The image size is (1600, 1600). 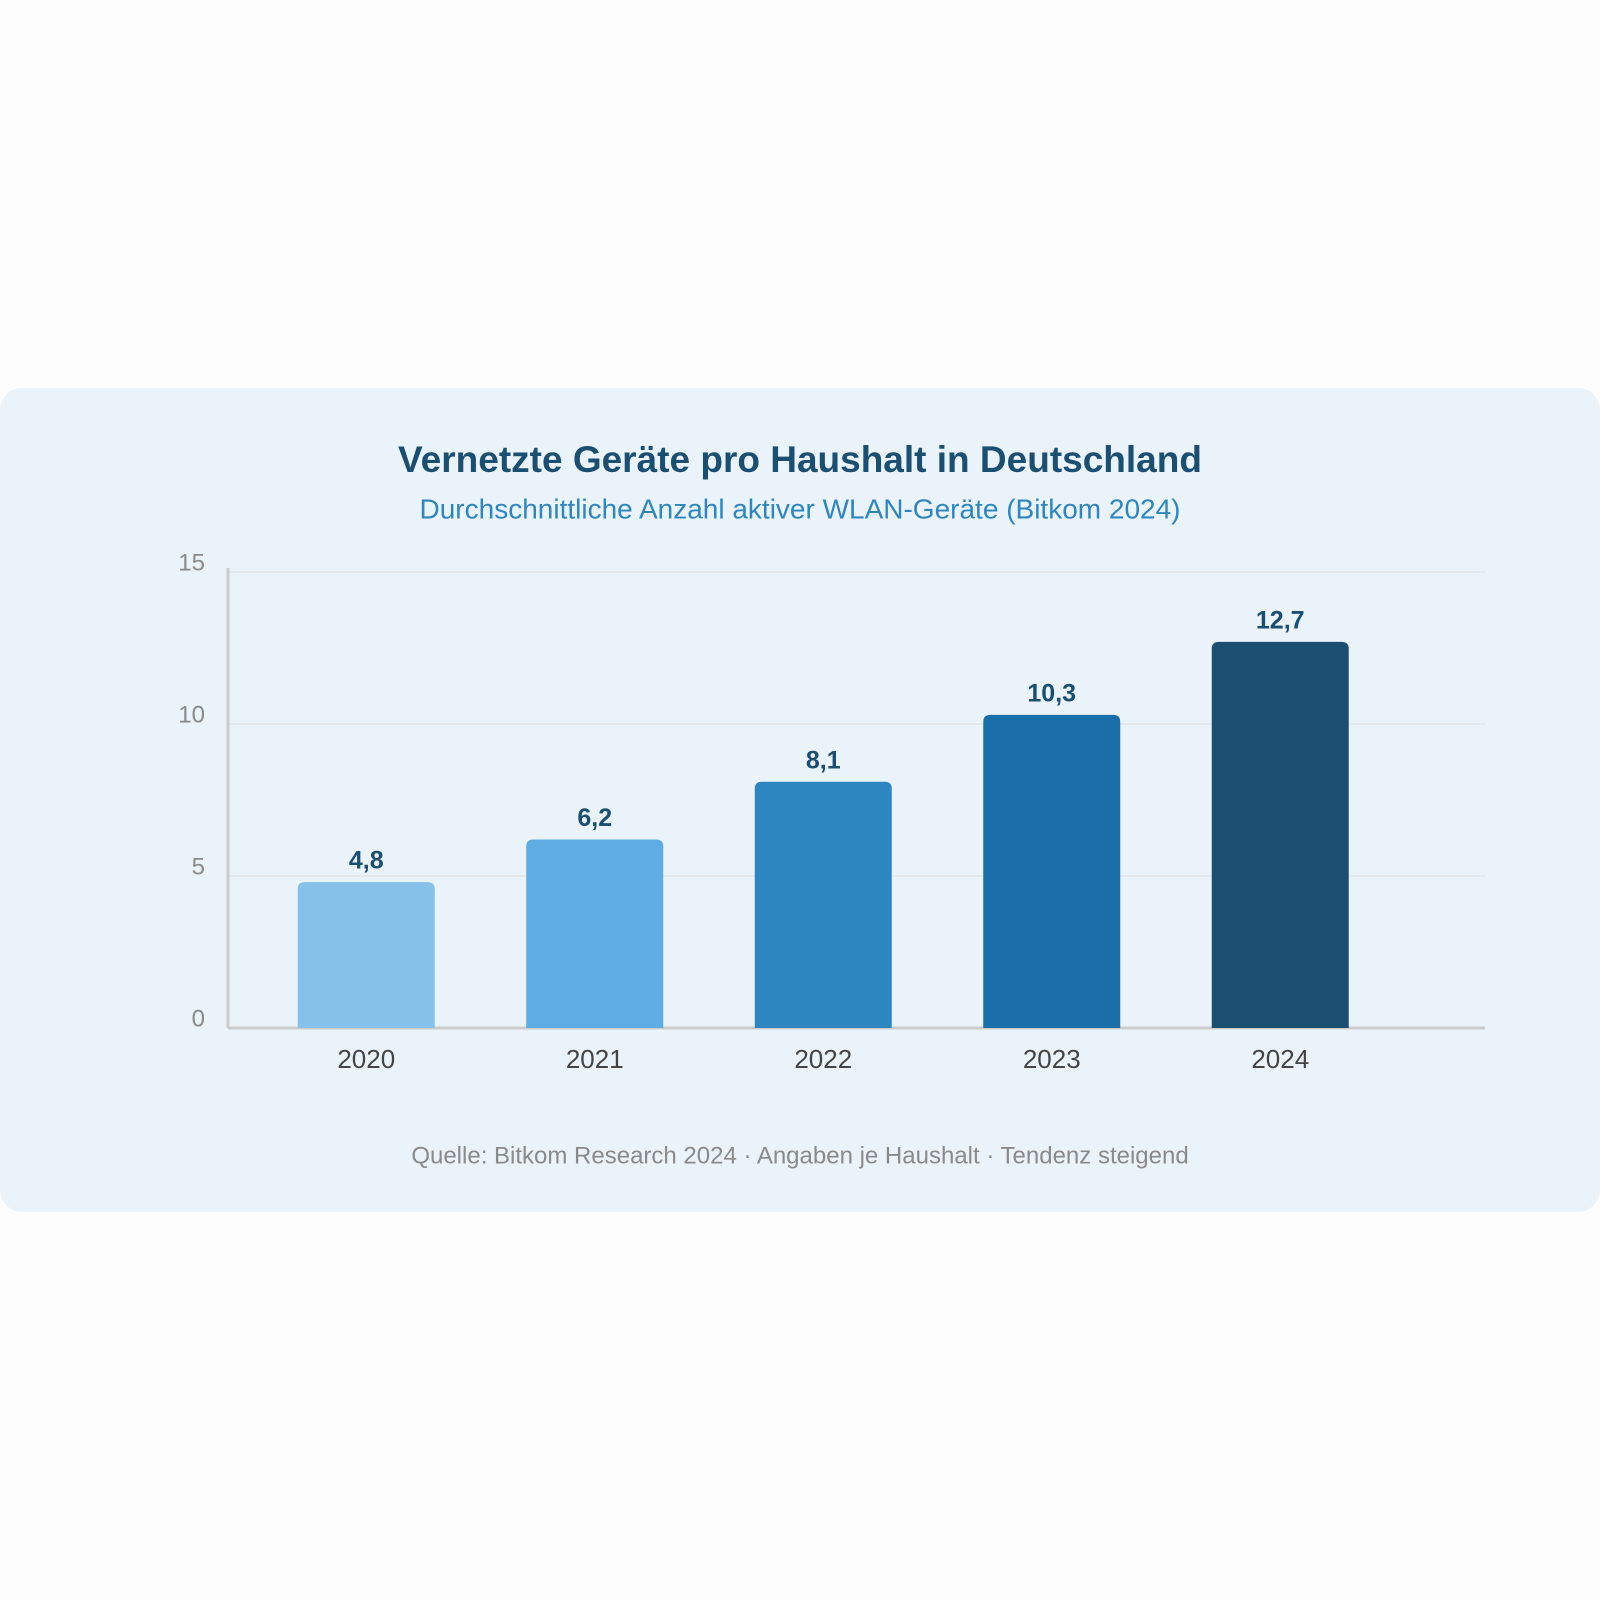 I want to click on value-label: 12,7, so click(x=1280, y=621).